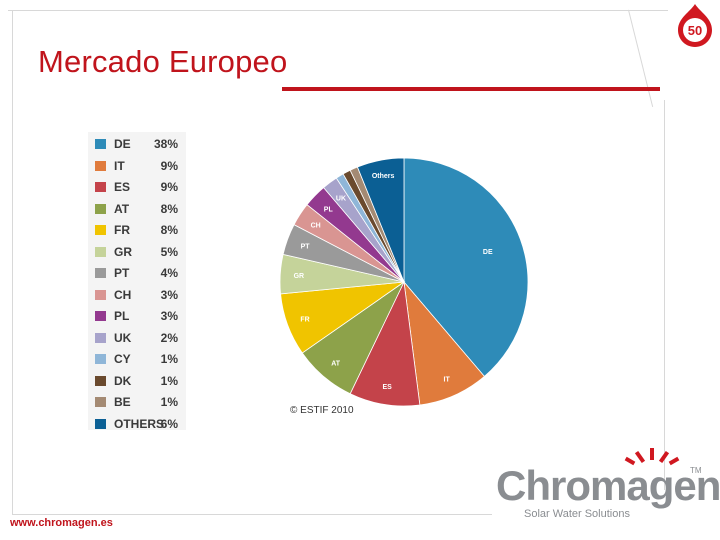 The height and width of the screenshot is (540, 720). What do you see at coordinates (299, 276) in the screenshot?
I see `pie-label-gr: GR` at bounding box center [299, 276].